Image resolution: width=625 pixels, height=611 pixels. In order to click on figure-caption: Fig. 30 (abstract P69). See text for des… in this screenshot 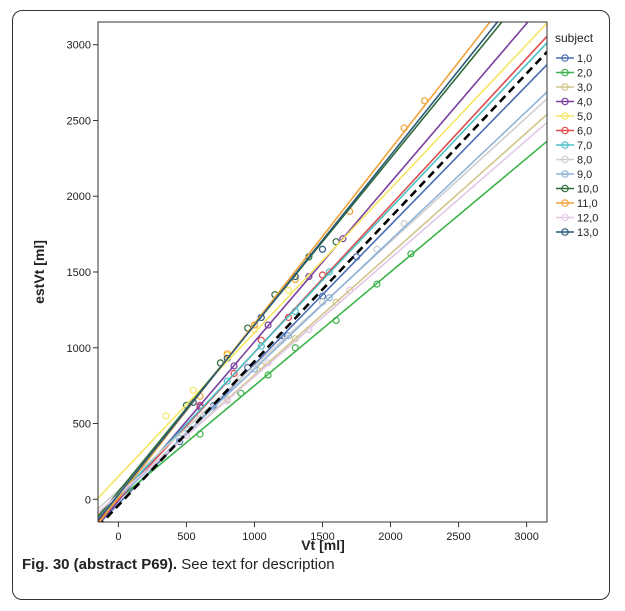, I will do `click(178, 564)`.